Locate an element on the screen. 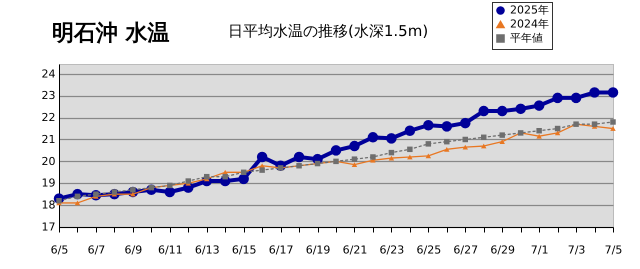  x-tick-label: 6/13 is located at coordinates (207, 250).